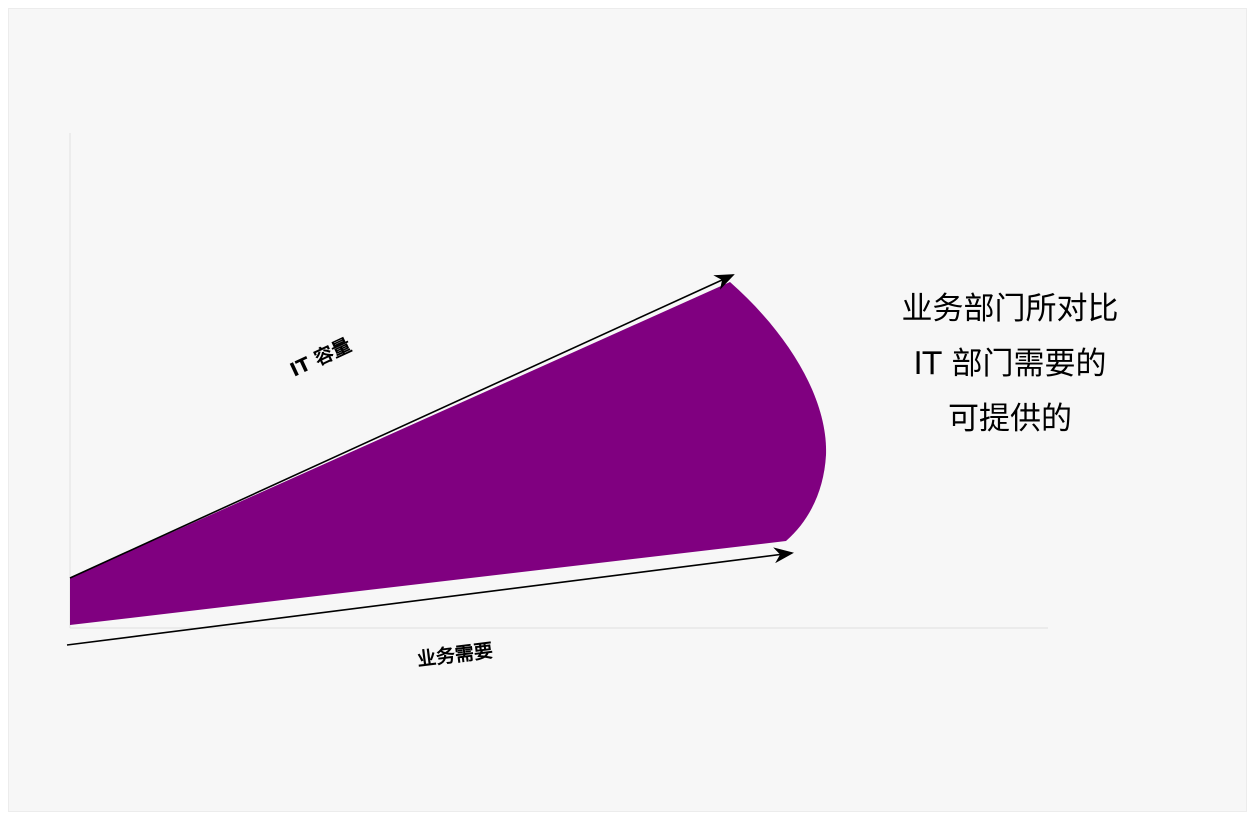 The width and height of the screenshot is (1255, 820). What do you see at coordinates (430, 596) in the screenshot?
I see `business-need-arrow` at bounding box center [430, 596].